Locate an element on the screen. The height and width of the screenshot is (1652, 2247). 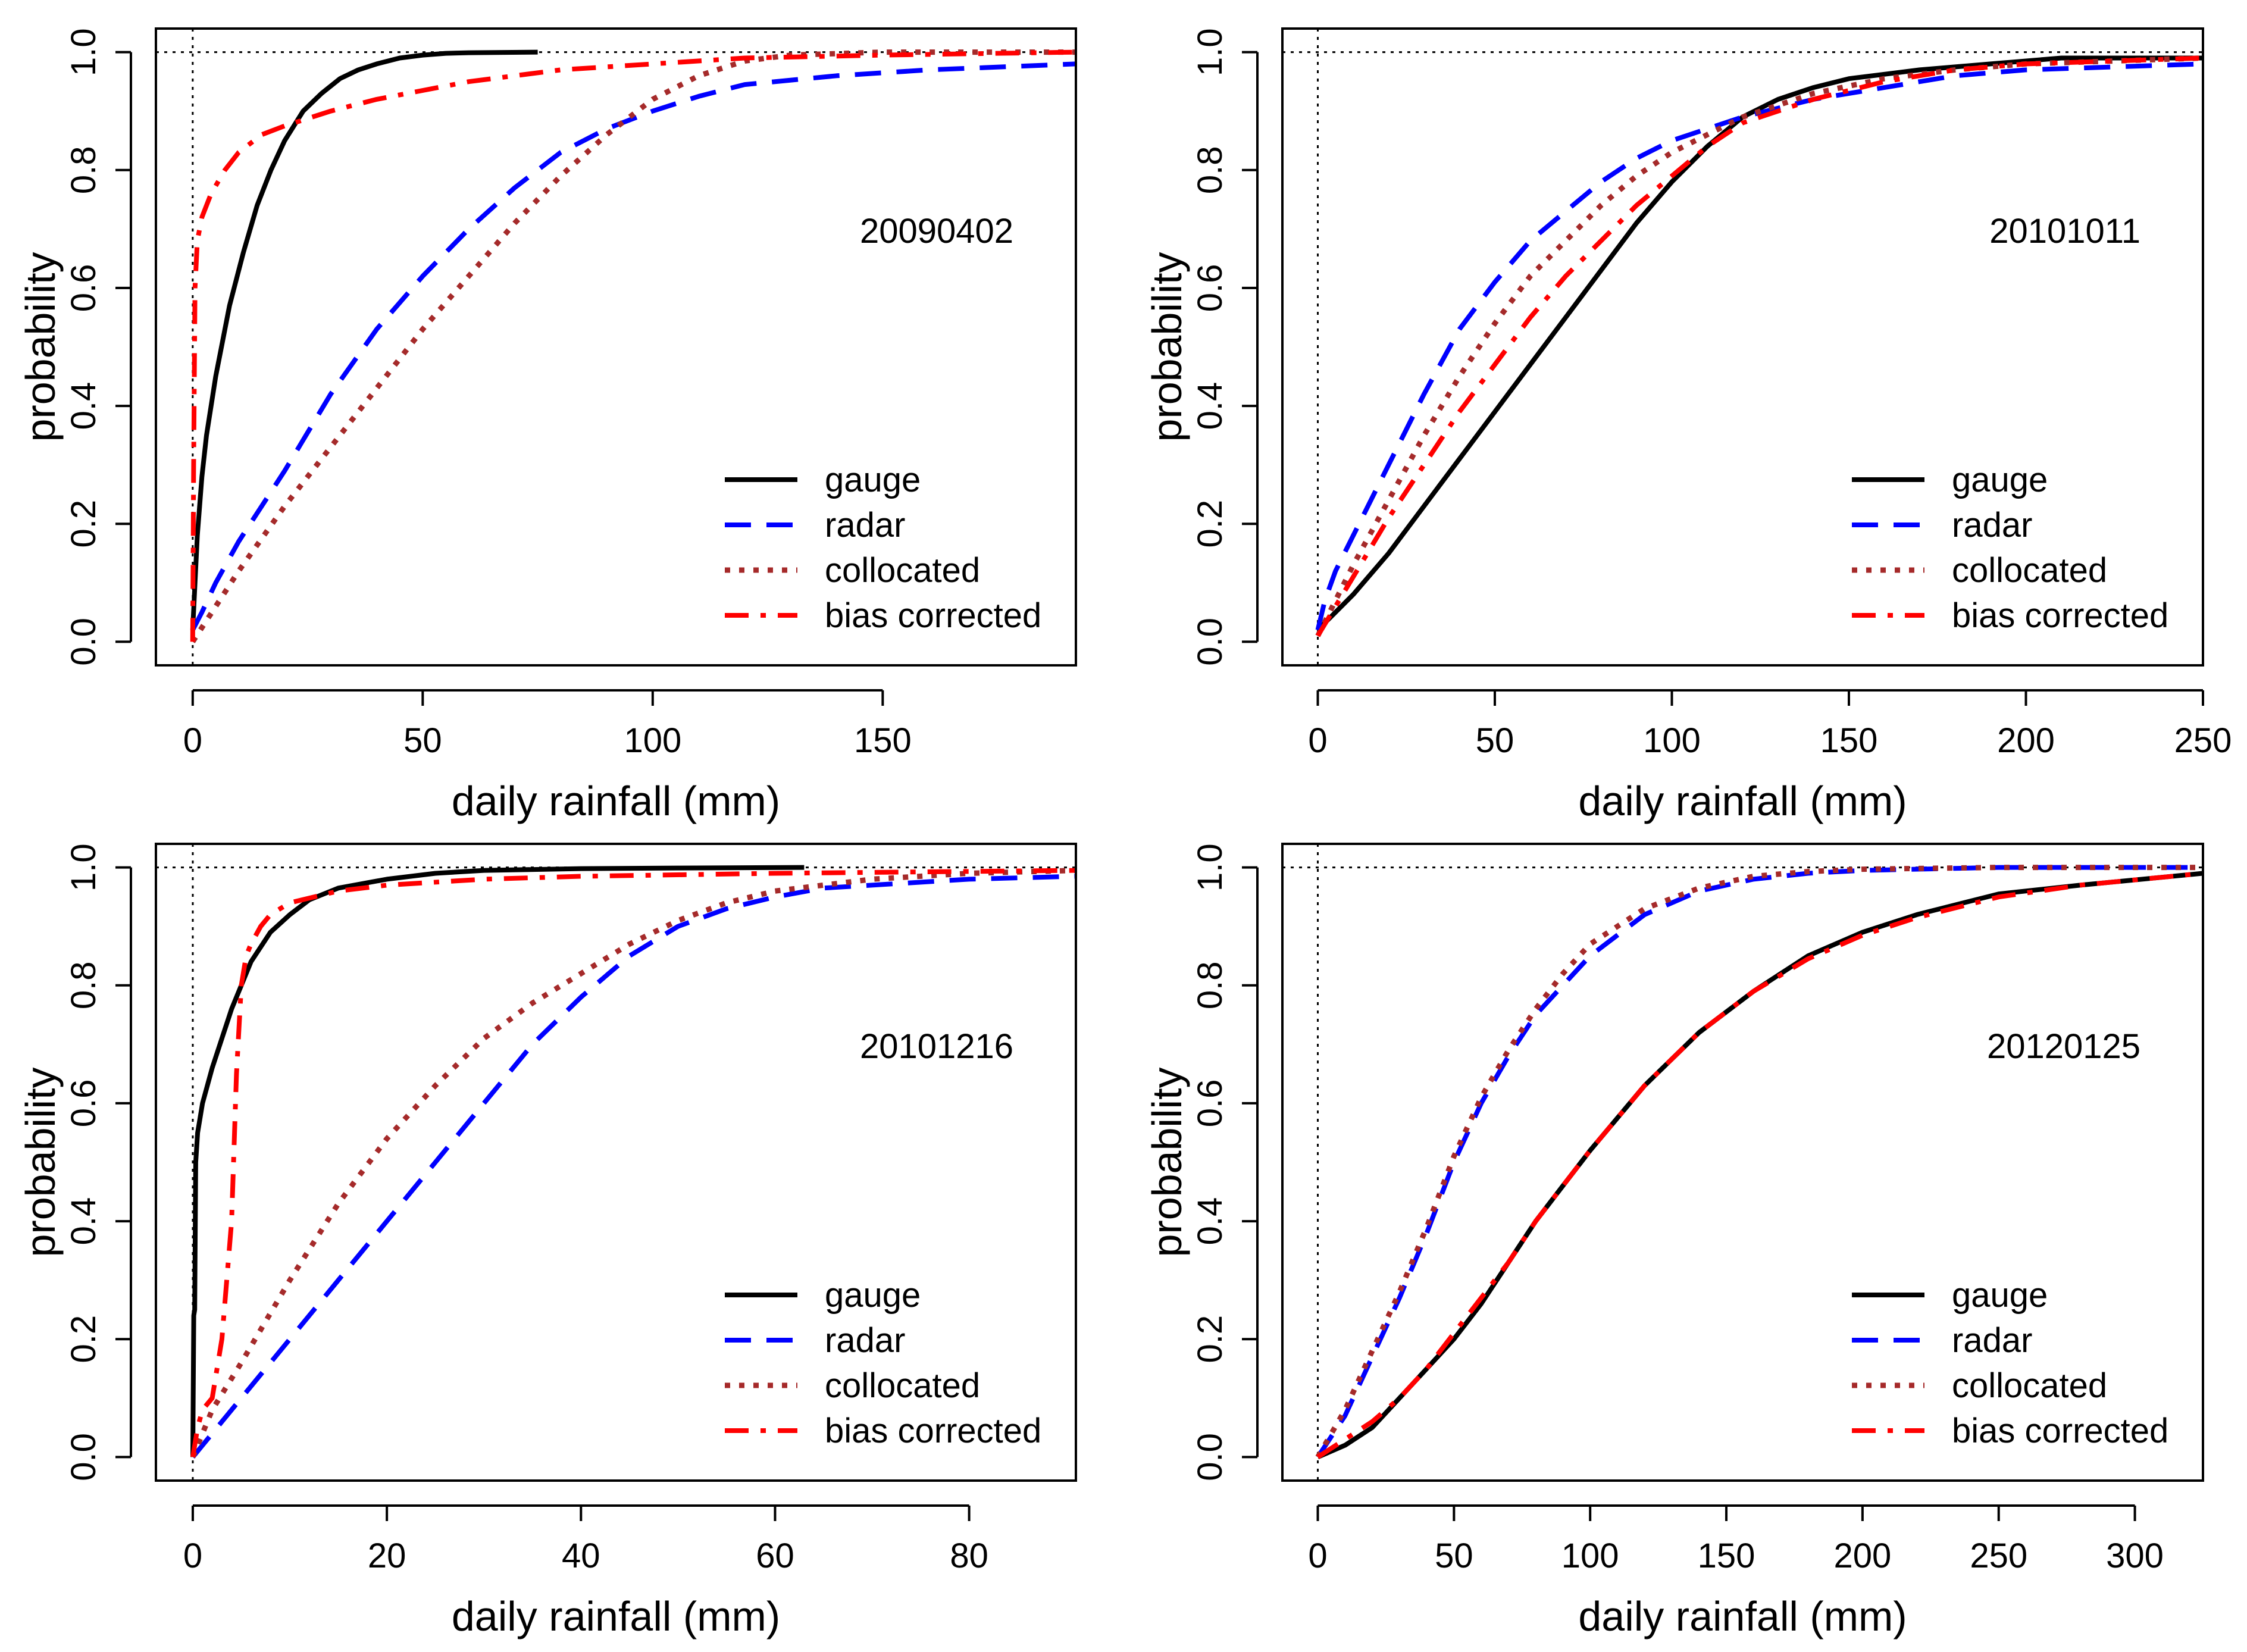
x-tick-label: 60 is located at coordinates (775, 1556).